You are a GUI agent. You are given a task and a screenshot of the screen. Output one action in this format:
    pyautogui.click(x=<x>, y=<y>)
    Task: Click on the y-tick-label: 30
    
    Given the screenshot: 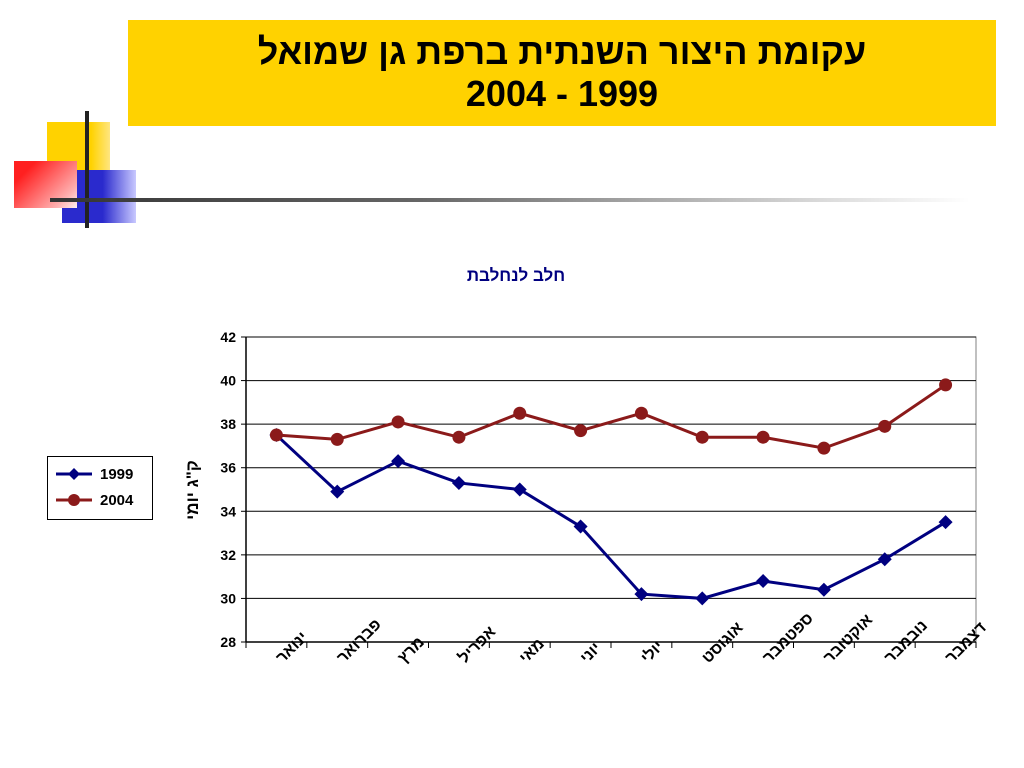 What is the action you would take?
    pyautogui.click(x=228, y=598)
    